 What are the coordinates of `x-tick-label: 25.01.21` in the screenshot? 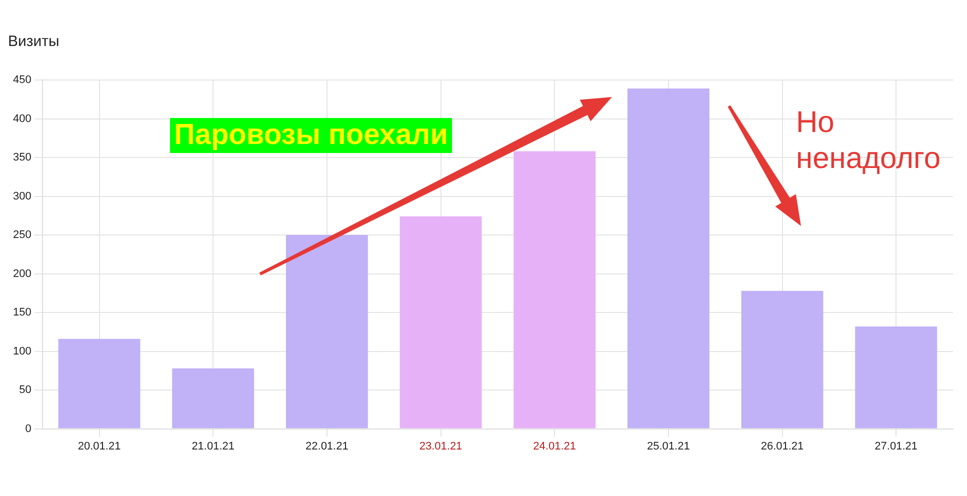 It's located at (668, 446).